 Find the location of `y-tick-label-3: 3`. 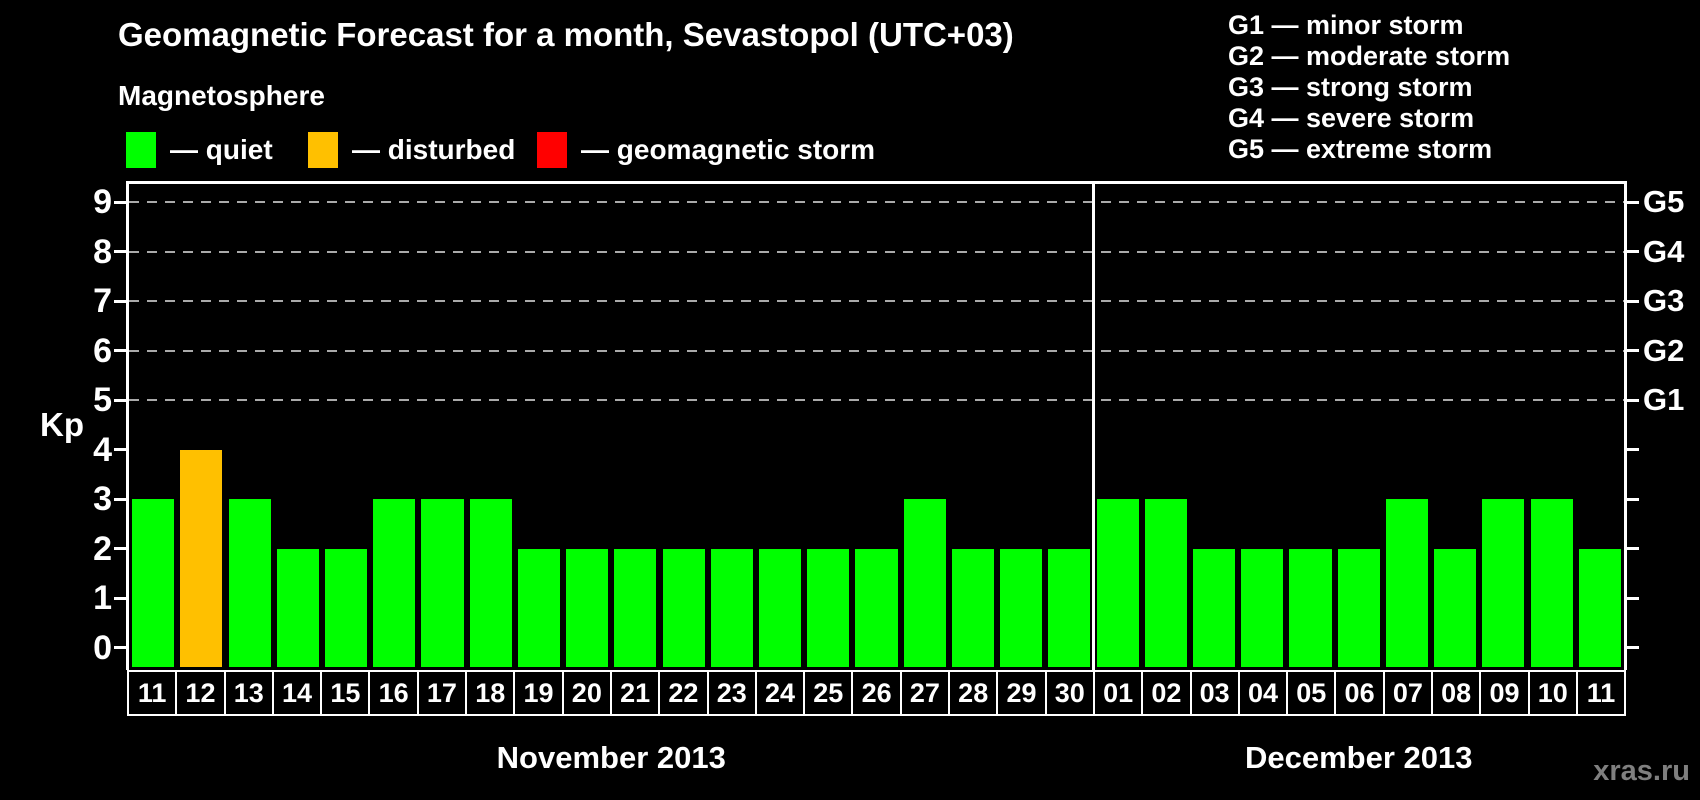

y-tick-label-3: 3 is located at coordinates (102, 499).